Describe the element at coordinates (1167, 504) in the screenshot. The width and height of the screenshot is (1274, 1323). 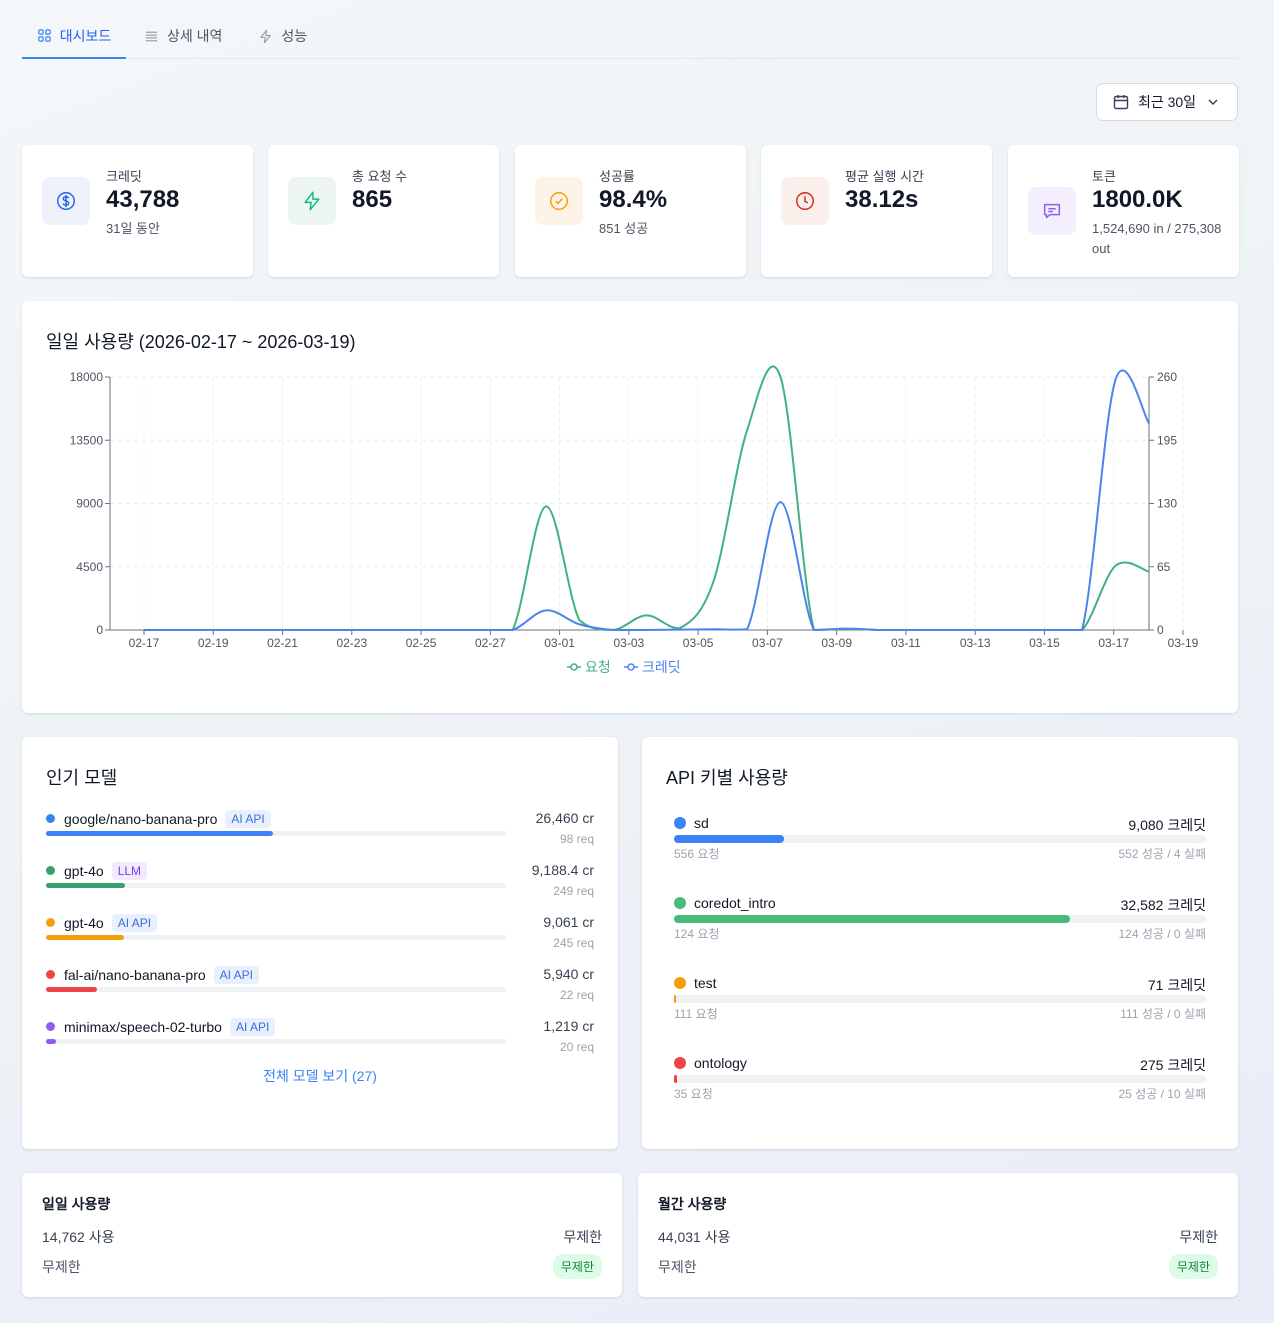
I see `y-right-tick-label: 130` at that location.